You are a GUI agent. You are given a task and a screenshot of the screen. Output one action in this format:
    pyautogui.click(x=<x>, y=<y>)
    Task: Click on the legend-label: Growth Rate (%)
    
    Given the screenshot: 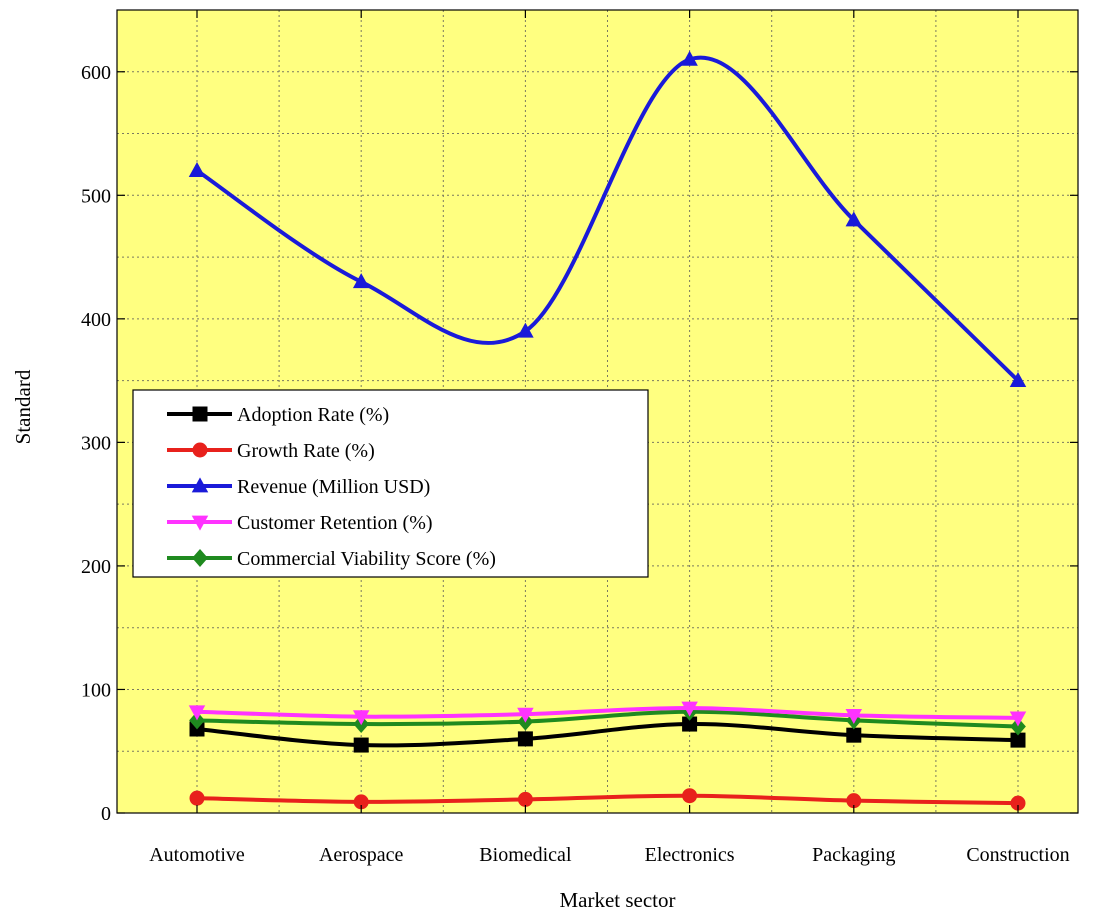 What is the action you would take?
    pyautogui.click(x=306, y=451)
    